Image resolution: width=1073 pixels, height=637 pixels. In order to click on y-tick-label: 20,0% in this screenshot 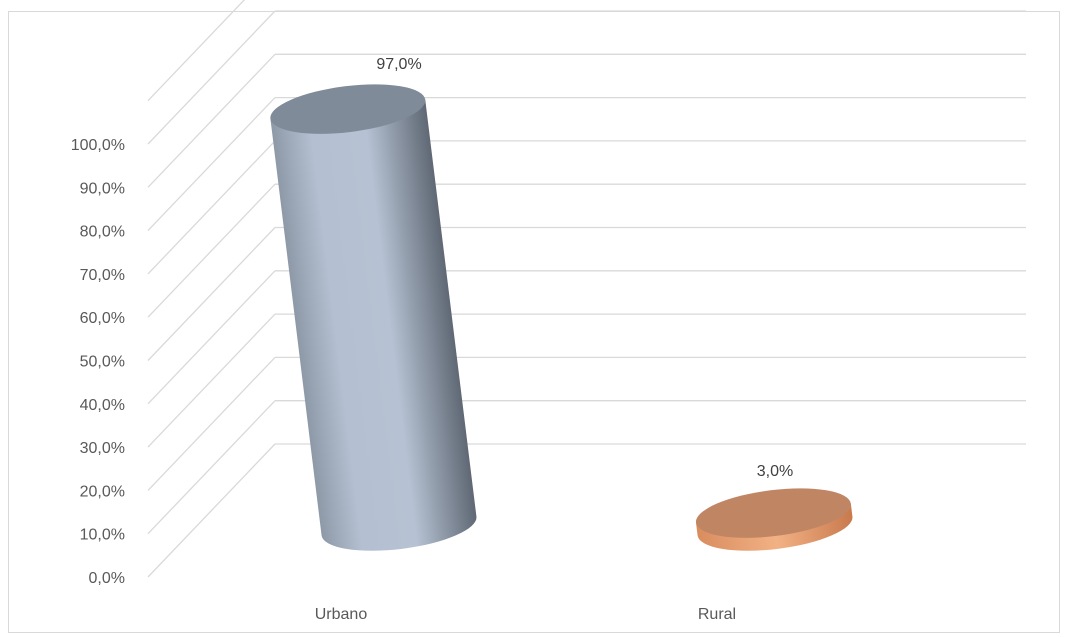, I will do `click(102, 491)`.